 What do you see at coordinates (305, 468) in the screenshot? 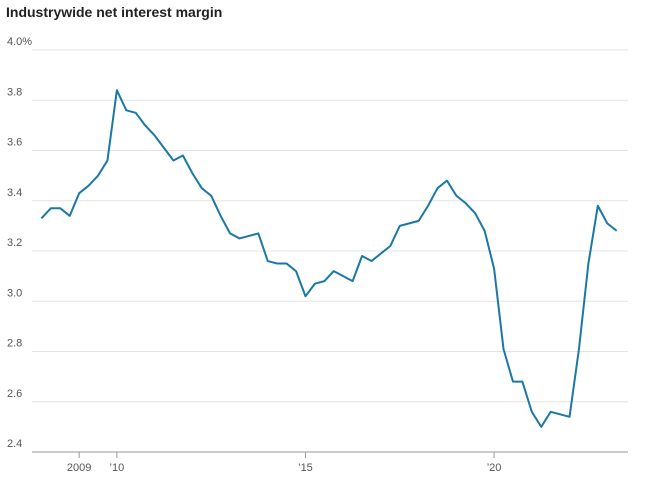
I see `x-tick-label: ’15` at bounding box center [305, 468].